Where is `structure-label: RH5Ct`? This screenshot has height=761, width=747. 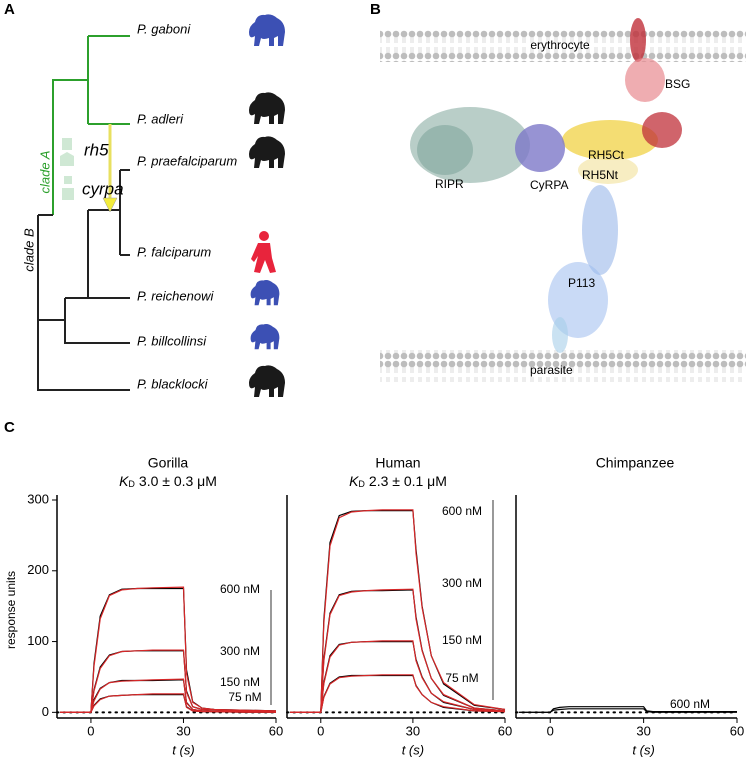 structure-label: RH5Ct is located at coordinates (606, 155).